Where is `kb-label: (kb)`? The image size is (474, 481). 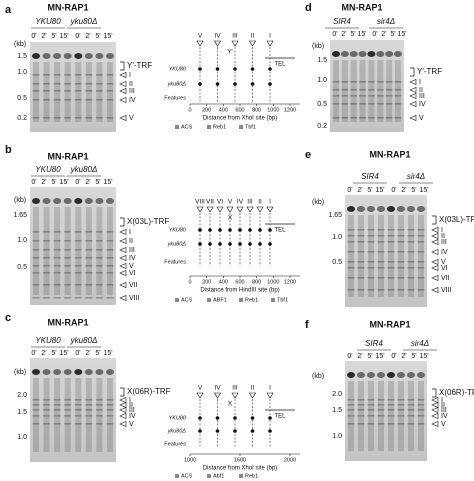
kb-label: (kb) is located at coordinates (20, 44).